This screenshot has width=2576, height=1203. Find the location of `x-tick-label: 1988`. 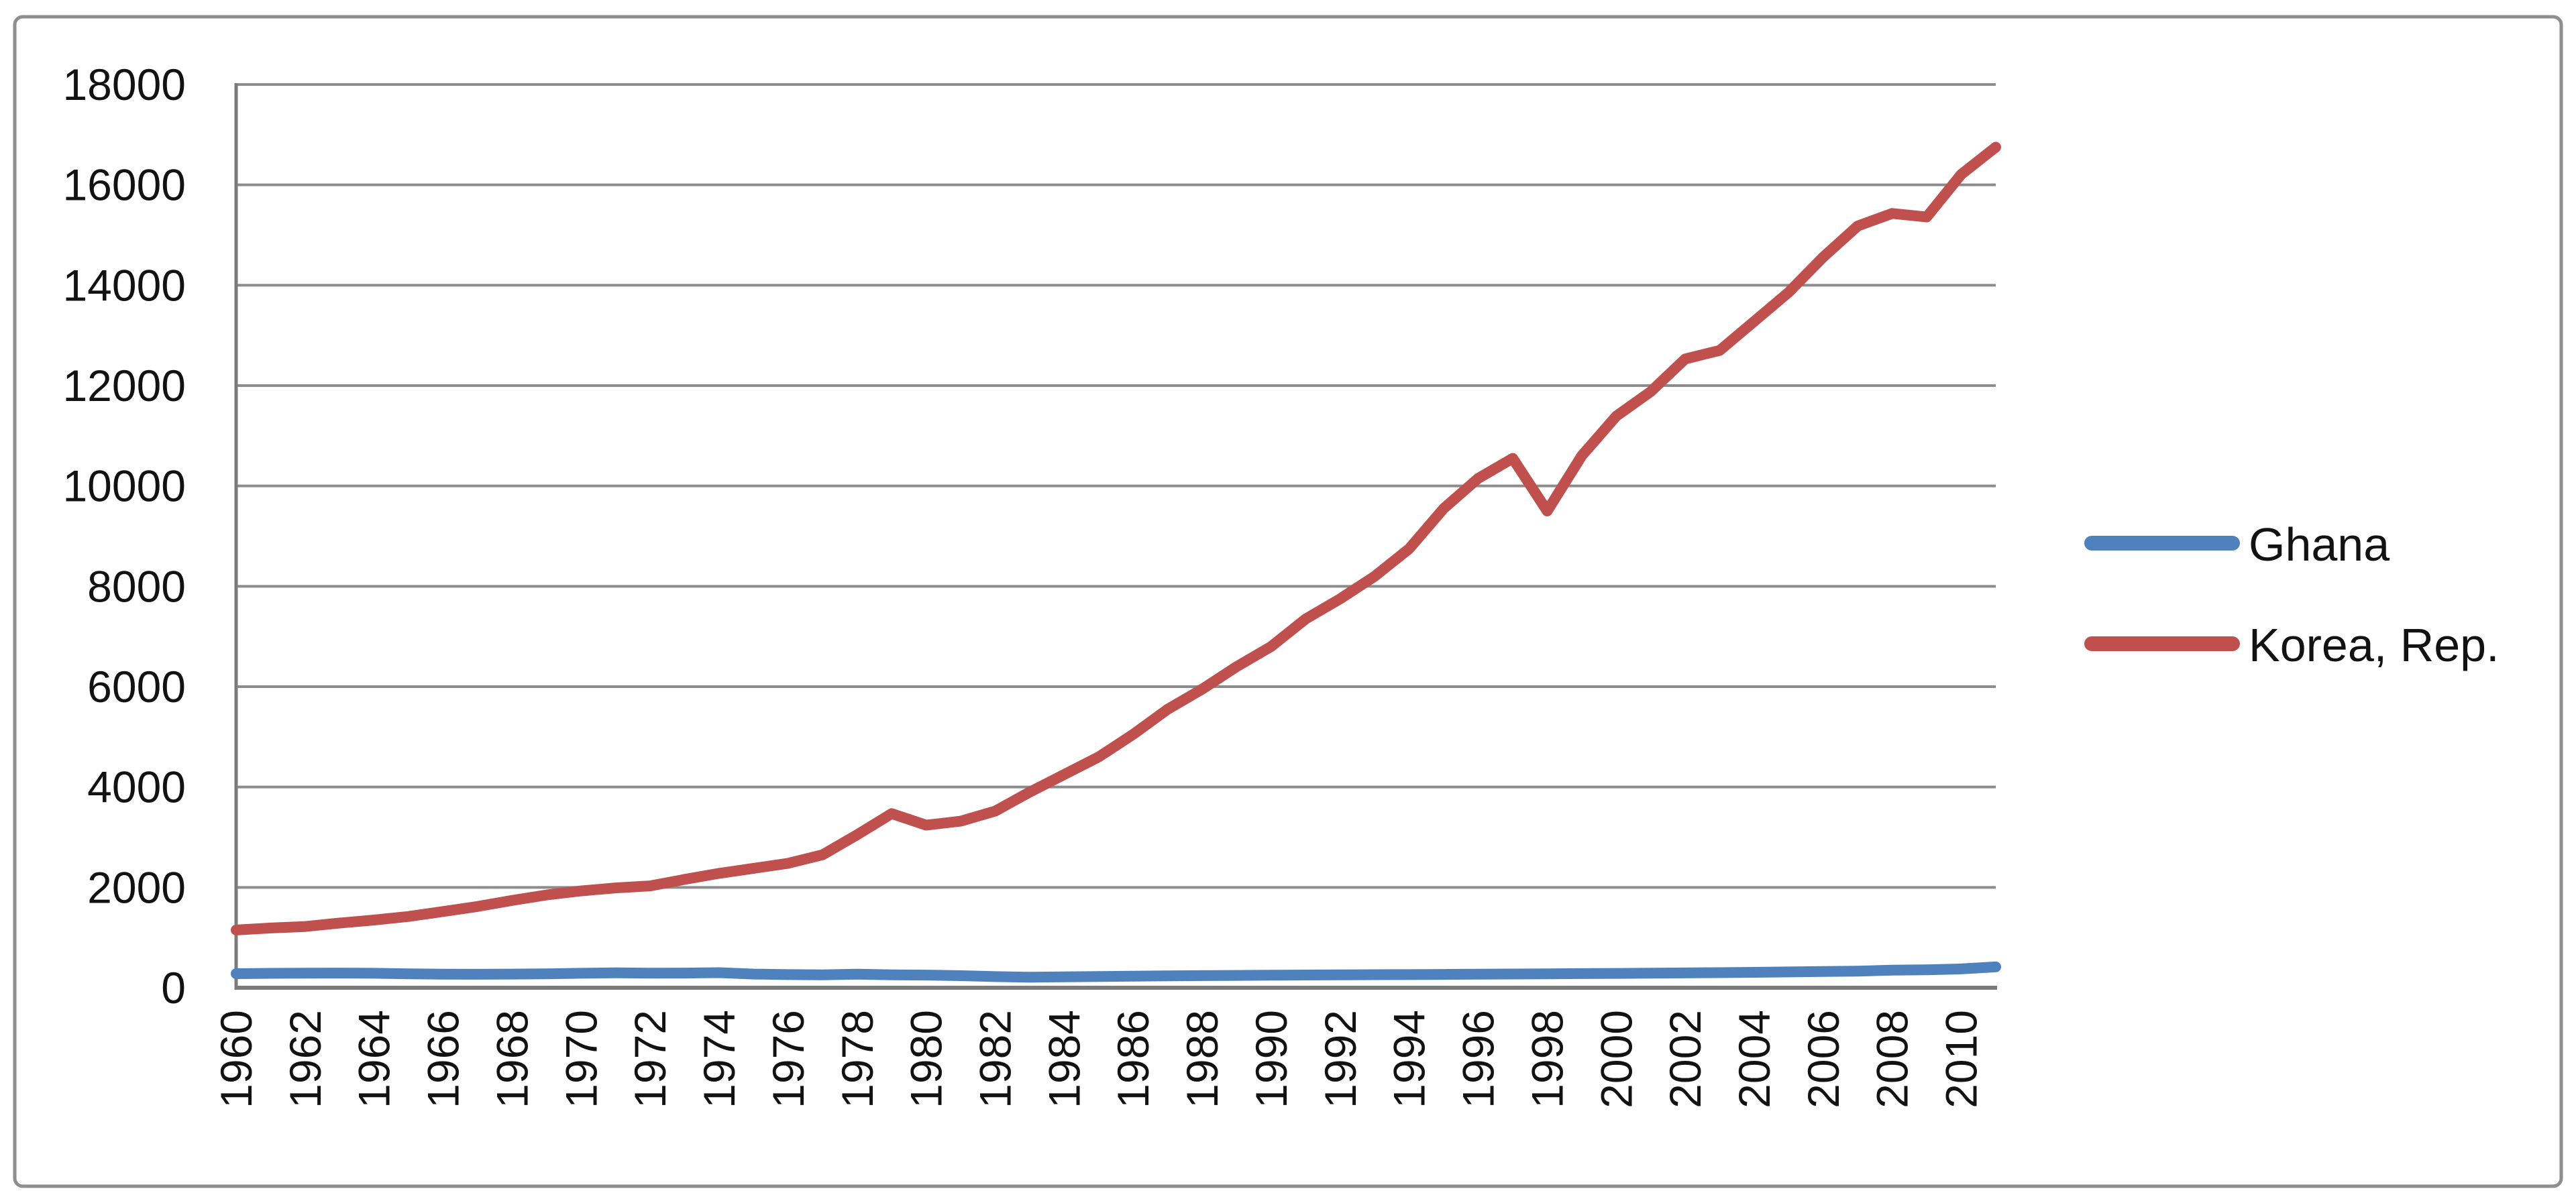

x-tick-label: 1988 is located at coordinates (1202, 1059).